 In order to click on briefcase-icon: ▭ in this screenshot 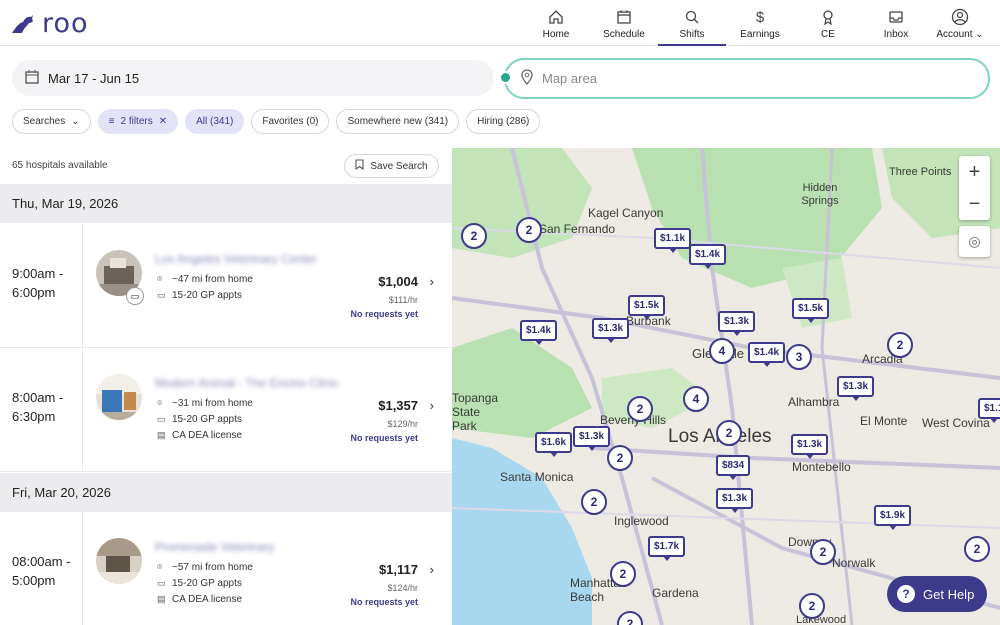, I will do `click(135, 296)`.